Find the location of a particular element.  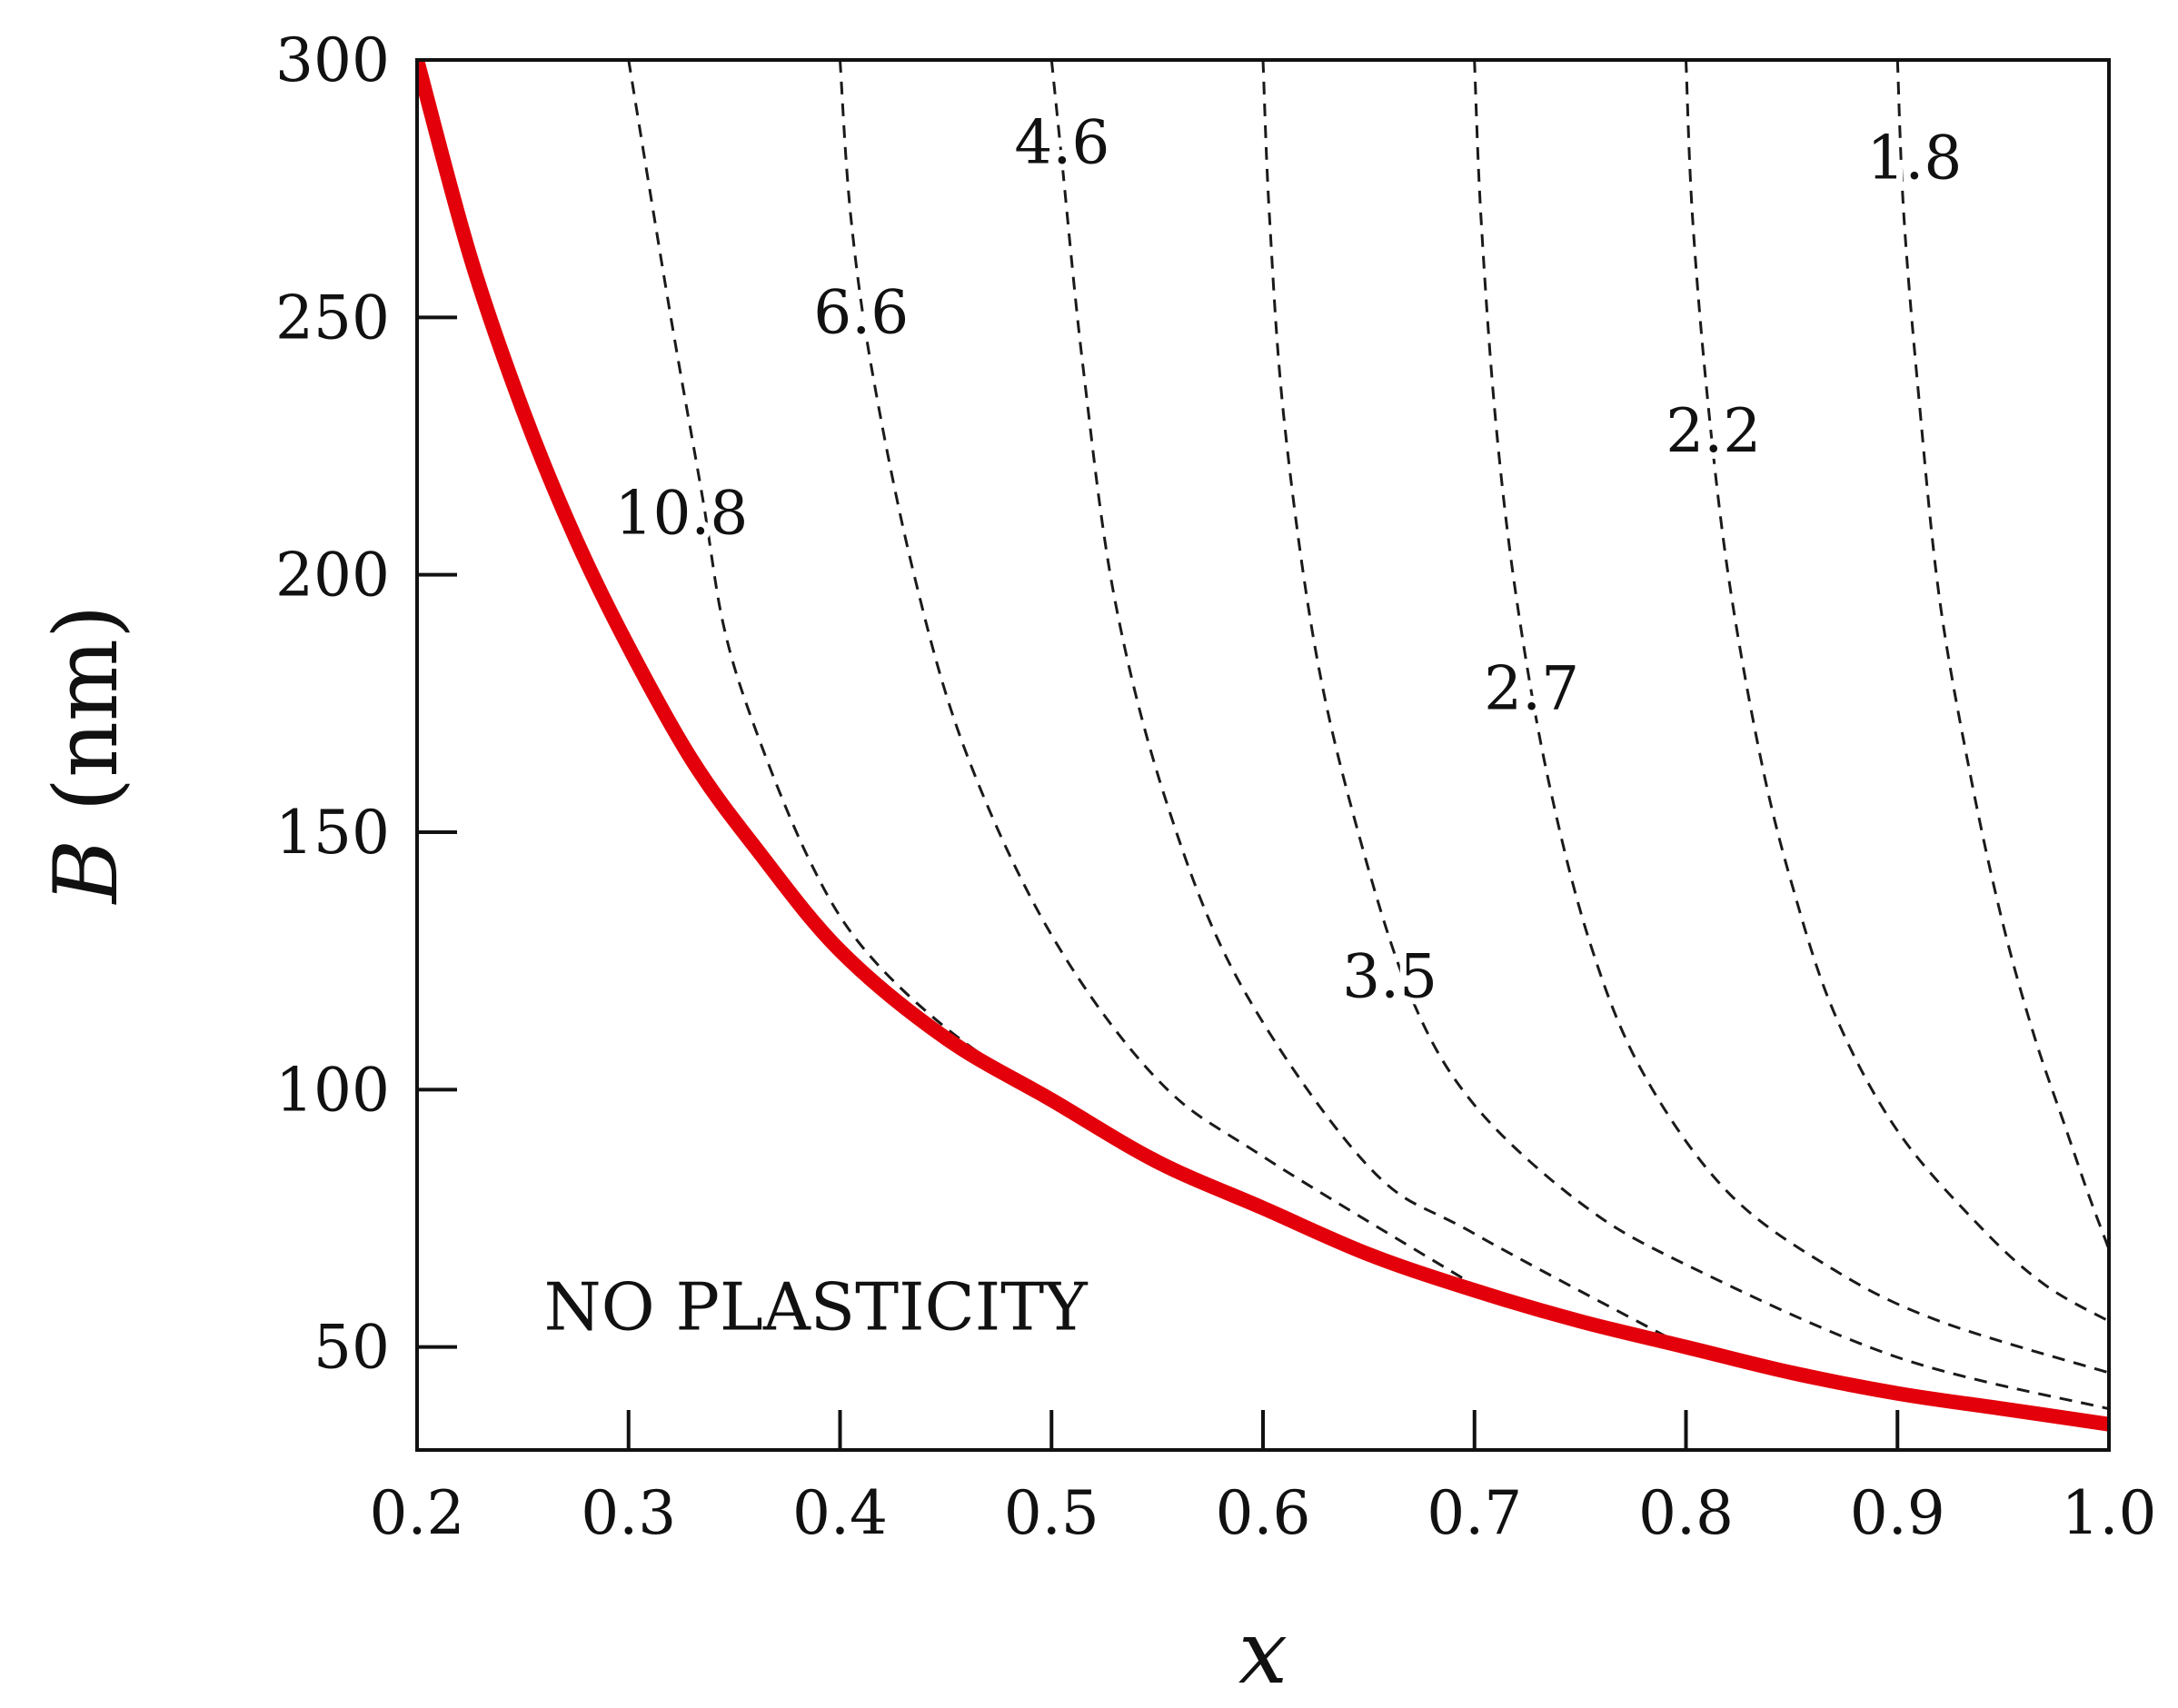

y-tick-label: 200 is located at coordinates (333, 576).